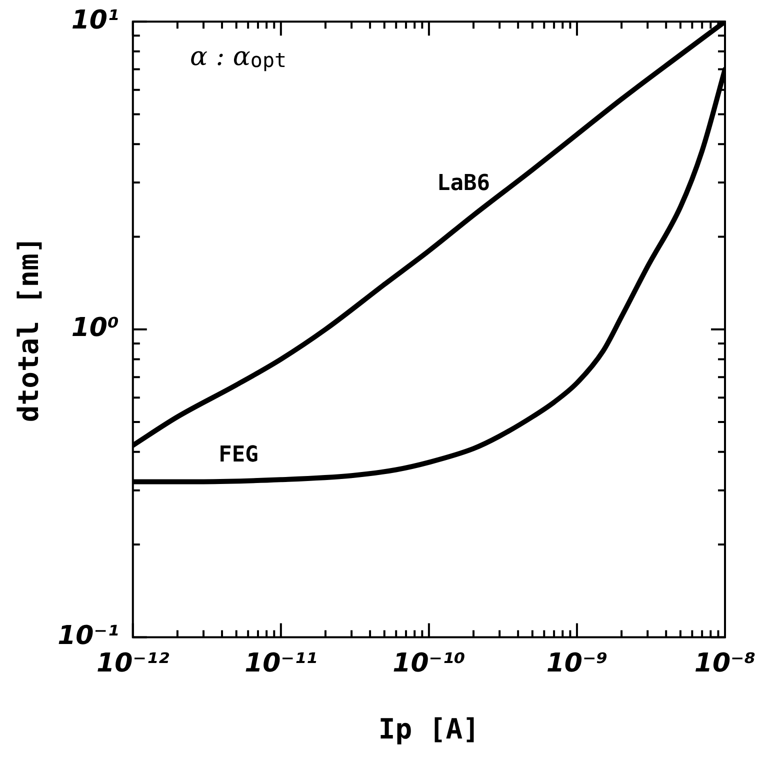 This screenshot has height=762, width=762. I want to click on series-label: FEG, so click(238, 455).